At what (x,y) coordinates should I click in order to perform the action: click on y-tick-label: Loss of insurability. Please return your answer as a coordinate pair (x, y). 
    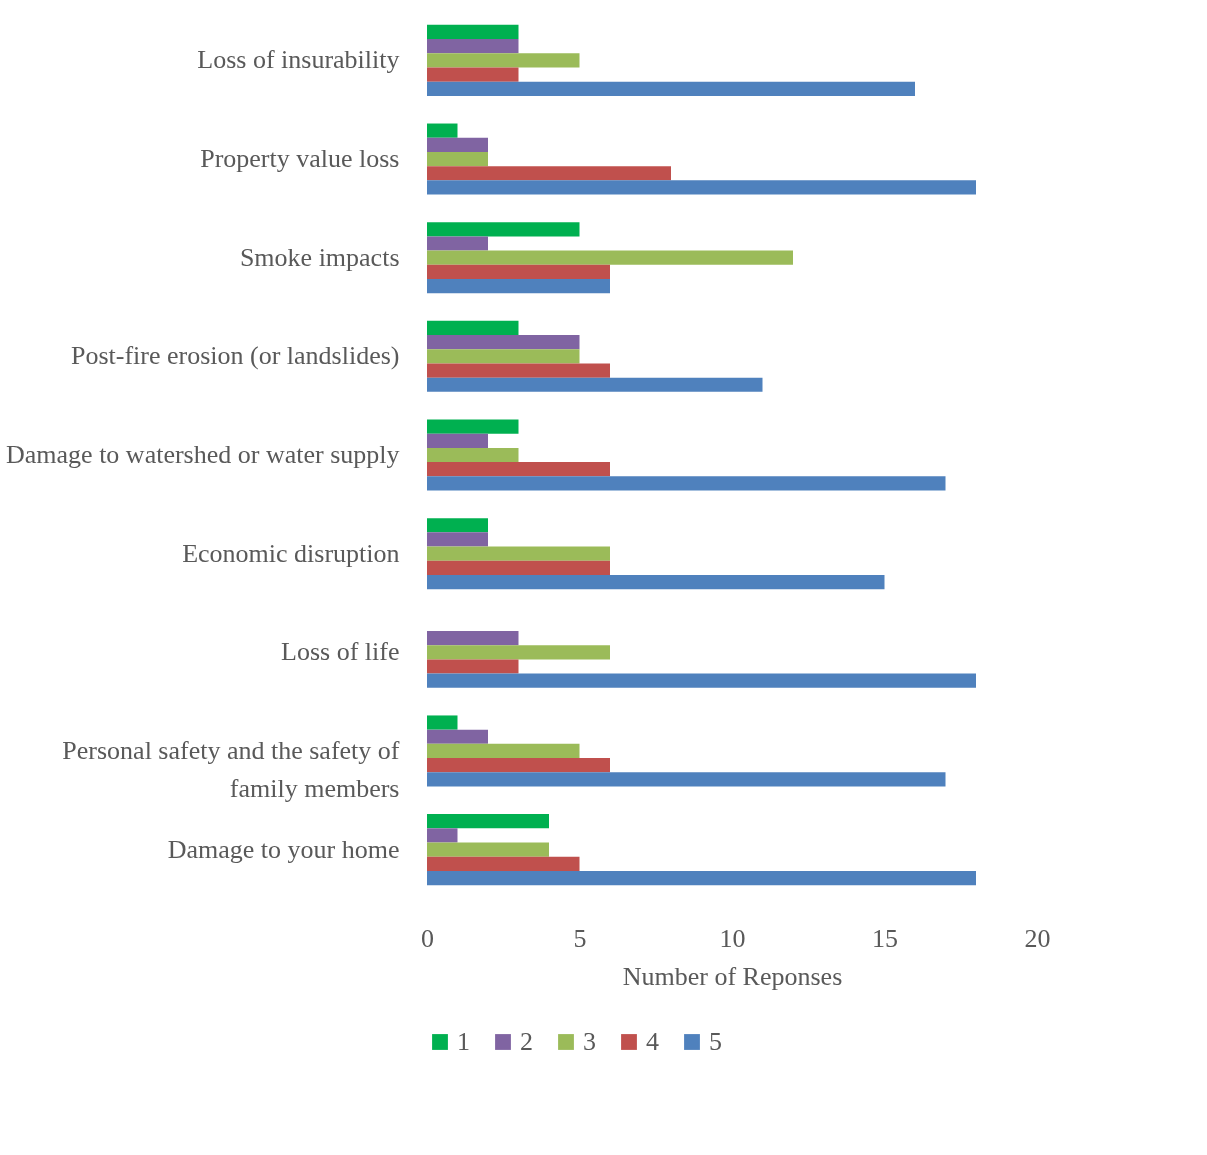
    Looking at the image, I should click on (298, 60).